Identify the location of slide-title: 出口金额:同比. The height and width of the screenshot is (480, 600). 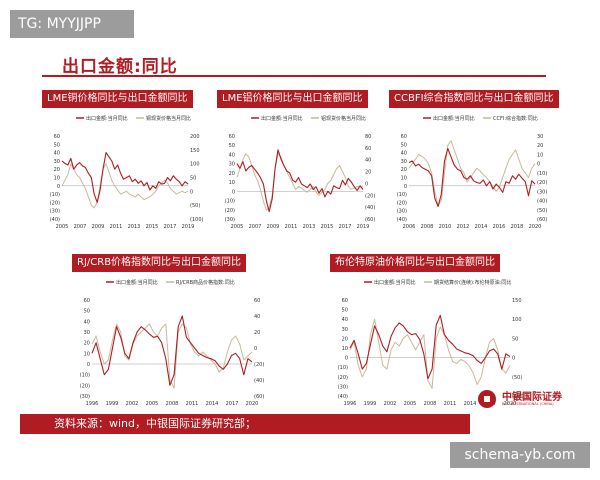
(120, 67).